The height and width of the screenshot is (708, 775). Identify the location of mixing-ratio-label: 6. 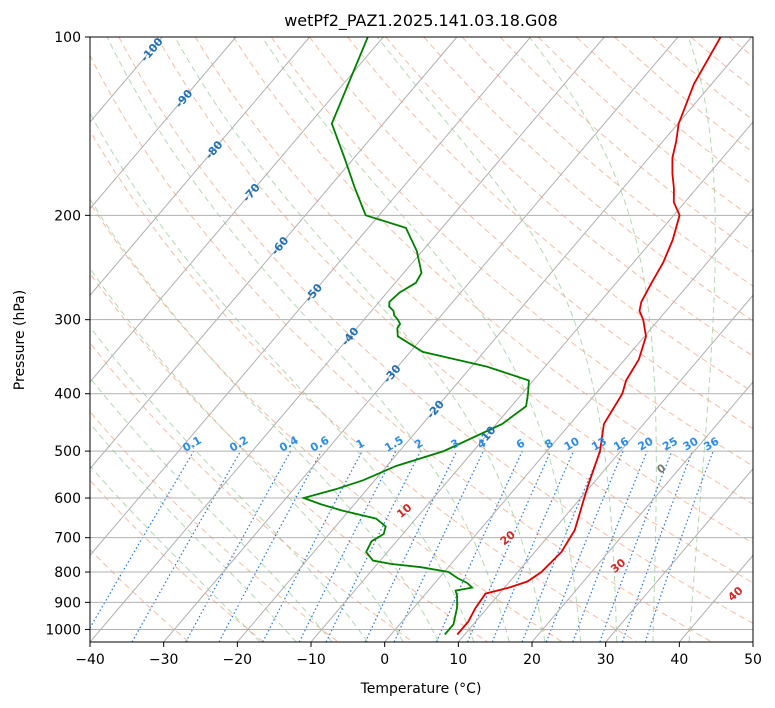
(520, 443).